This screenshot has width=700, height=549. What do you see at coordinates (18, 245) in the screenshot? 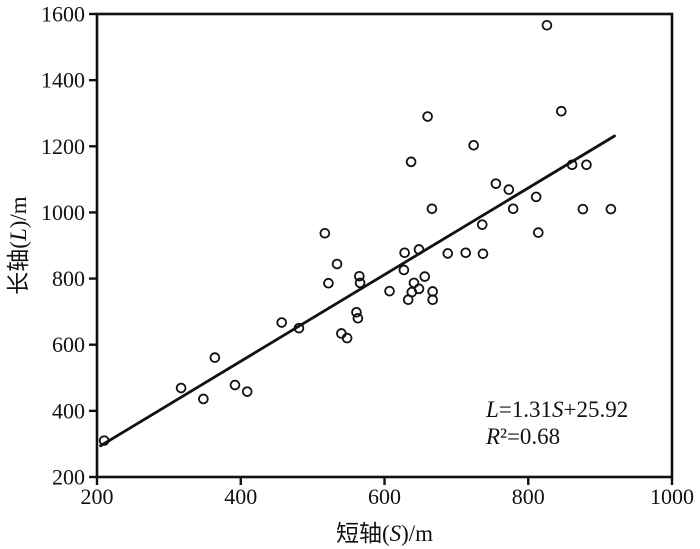
I see `y-axis-label: 长轴(L)/m` at bounding box center [18, 245].